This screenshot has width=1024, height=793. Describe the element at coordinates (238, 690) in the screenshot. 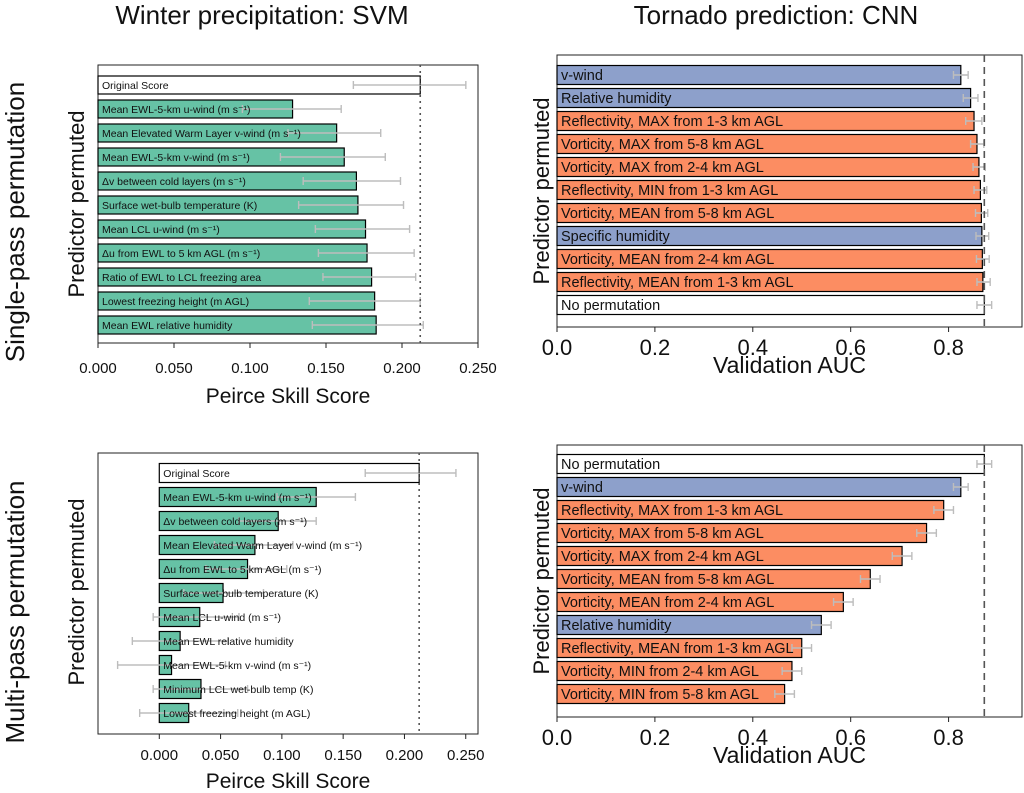

I see `bar-label: Minimum LCL wet-bulb temp (K)` at that location.